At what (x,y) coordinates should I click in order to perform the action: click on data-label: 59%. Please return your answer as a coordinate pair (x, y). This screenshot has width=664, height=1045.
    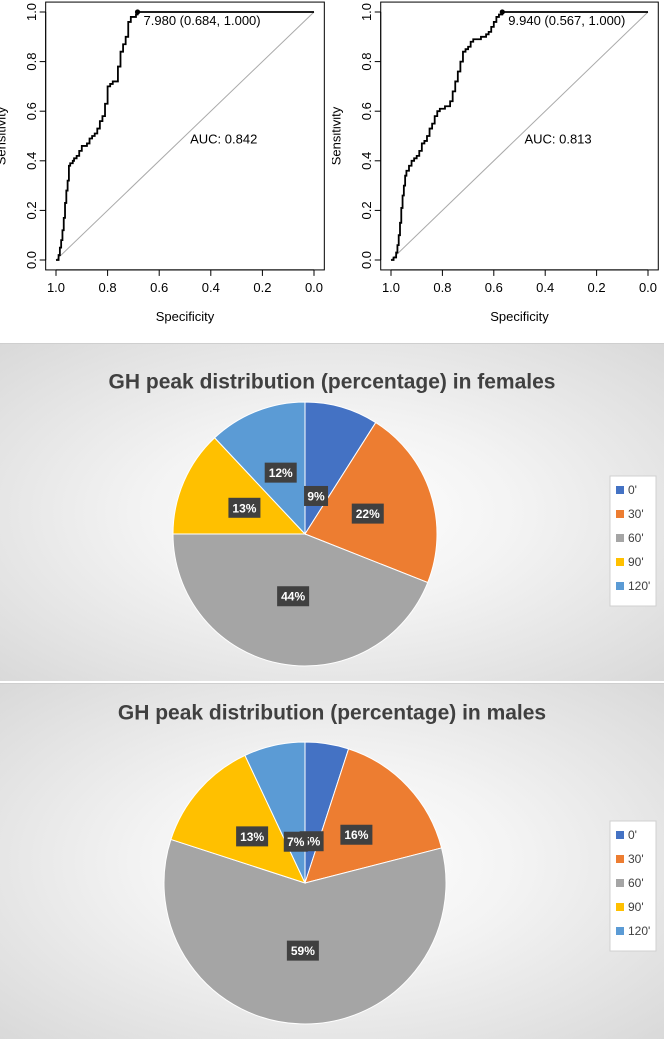
    Looking at the image, I should click on (303, 951).